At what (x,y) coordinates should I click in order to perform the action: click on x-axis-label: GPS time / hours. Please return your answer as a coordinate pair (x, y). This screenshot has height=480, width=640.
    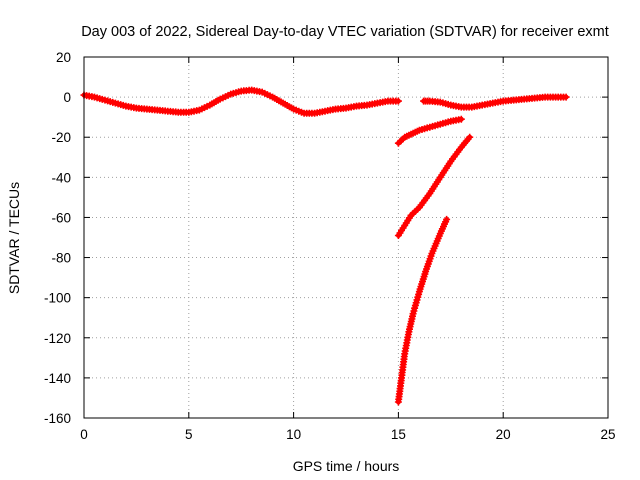
    Looking at the image, I should click on (346, 466).